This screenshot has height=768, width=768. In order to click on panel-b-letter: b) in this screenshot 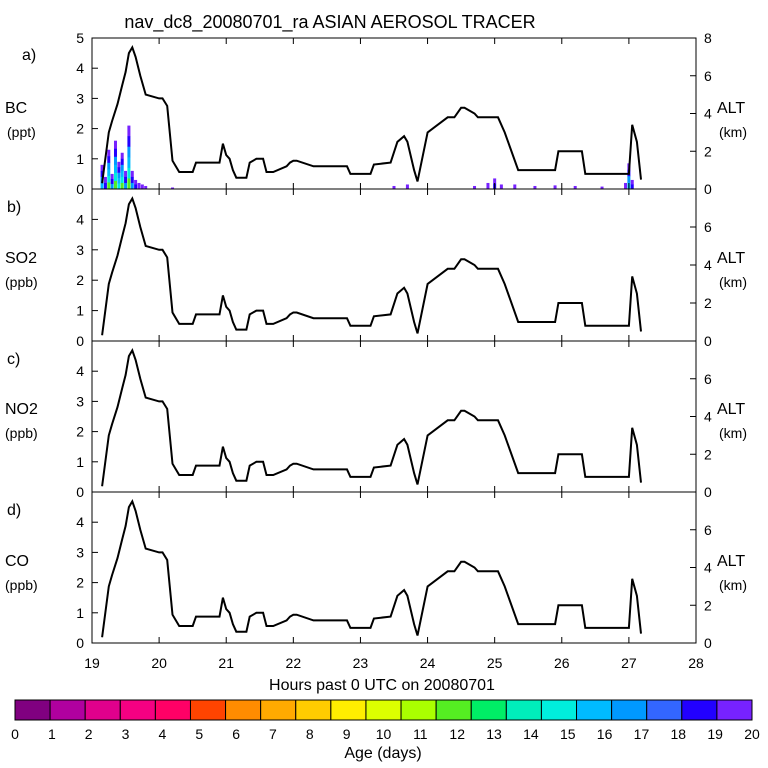, I will do `click(14, 207)`.